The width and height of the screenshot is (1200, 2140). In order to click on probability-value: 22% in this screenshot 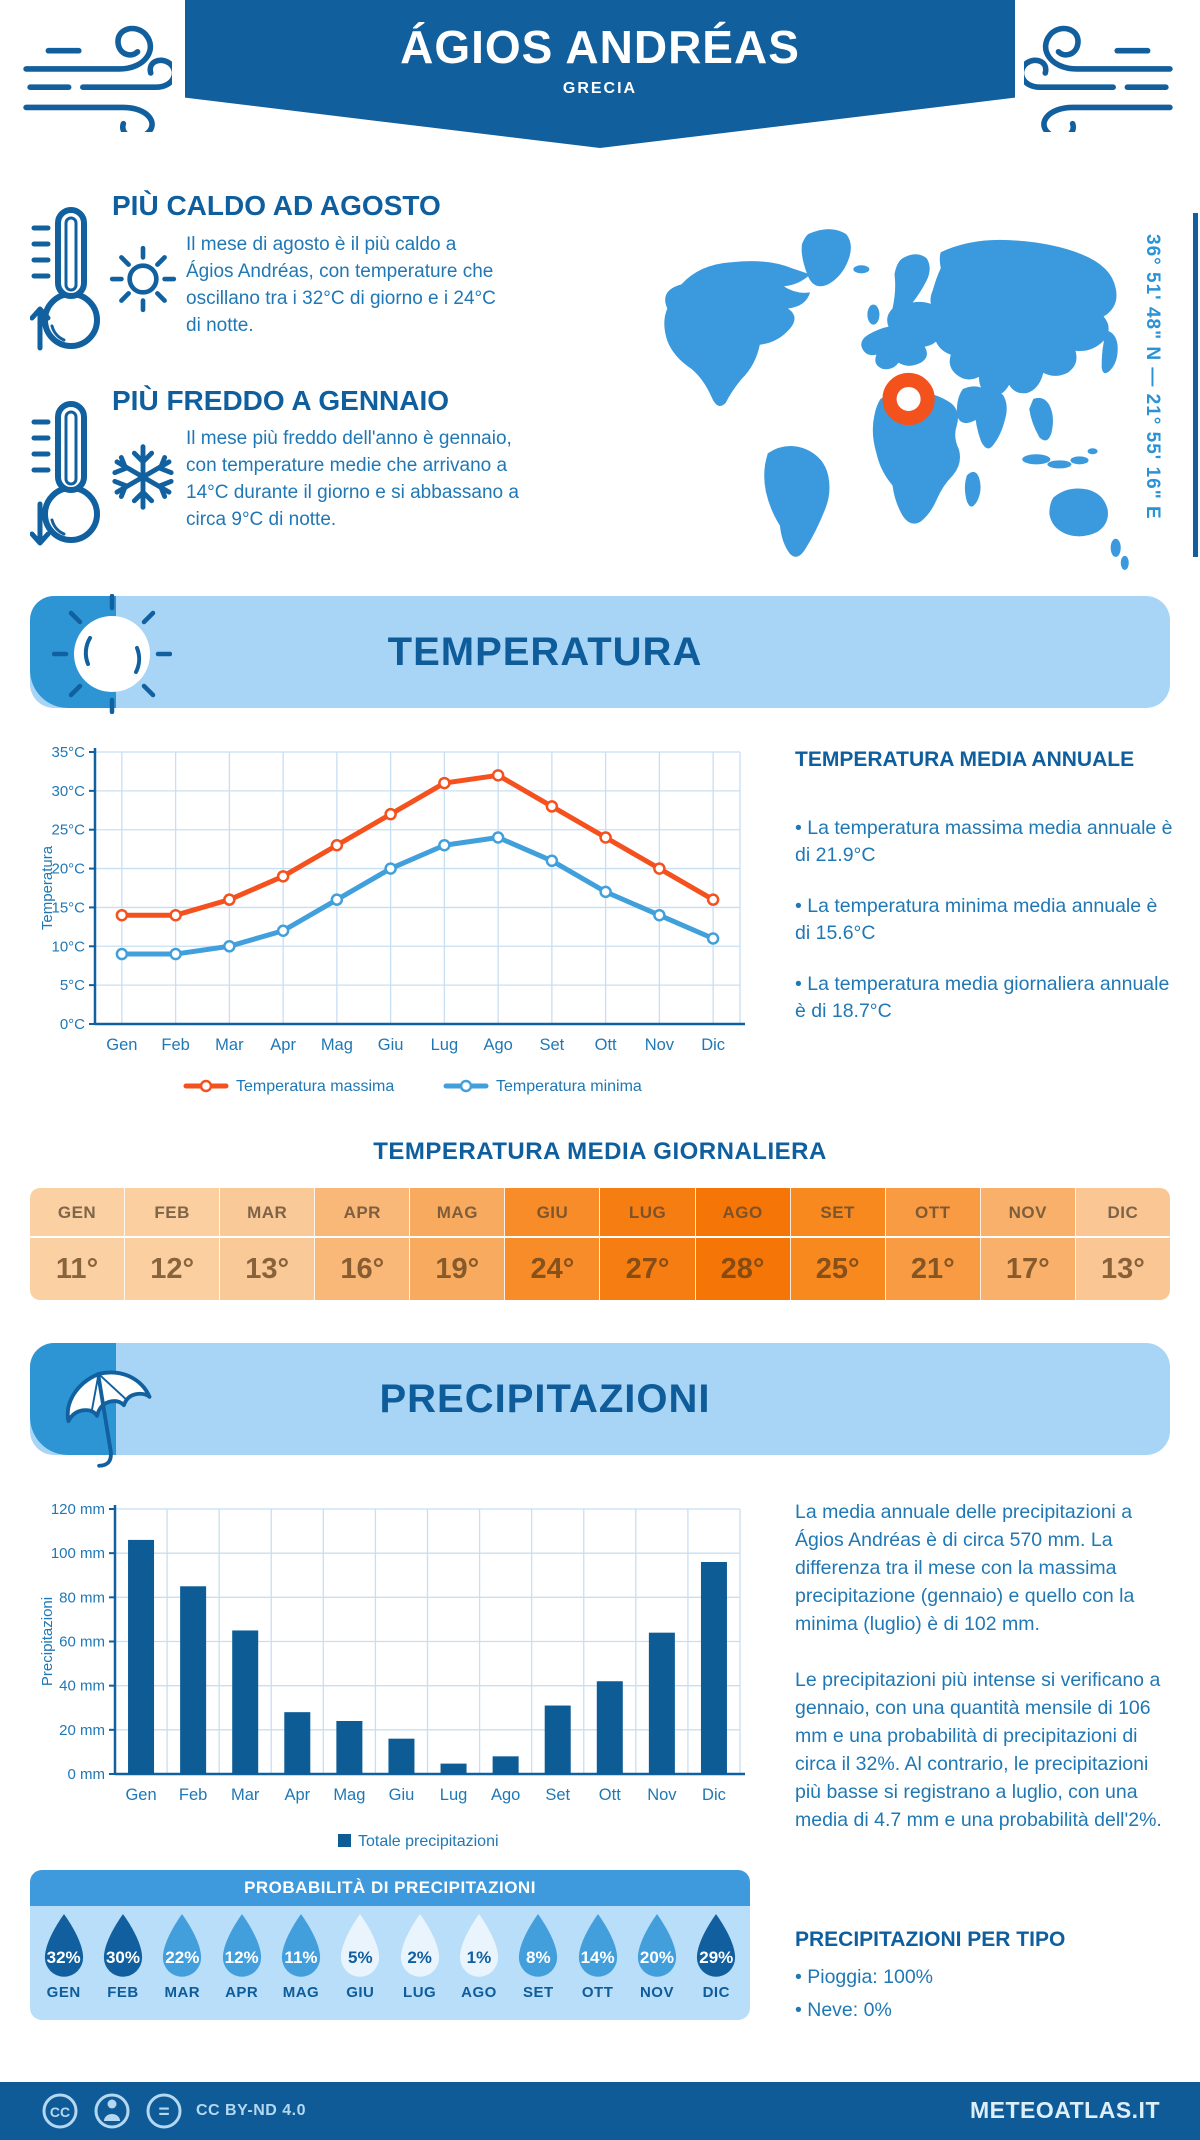, I will do `click(182, 1957)`.